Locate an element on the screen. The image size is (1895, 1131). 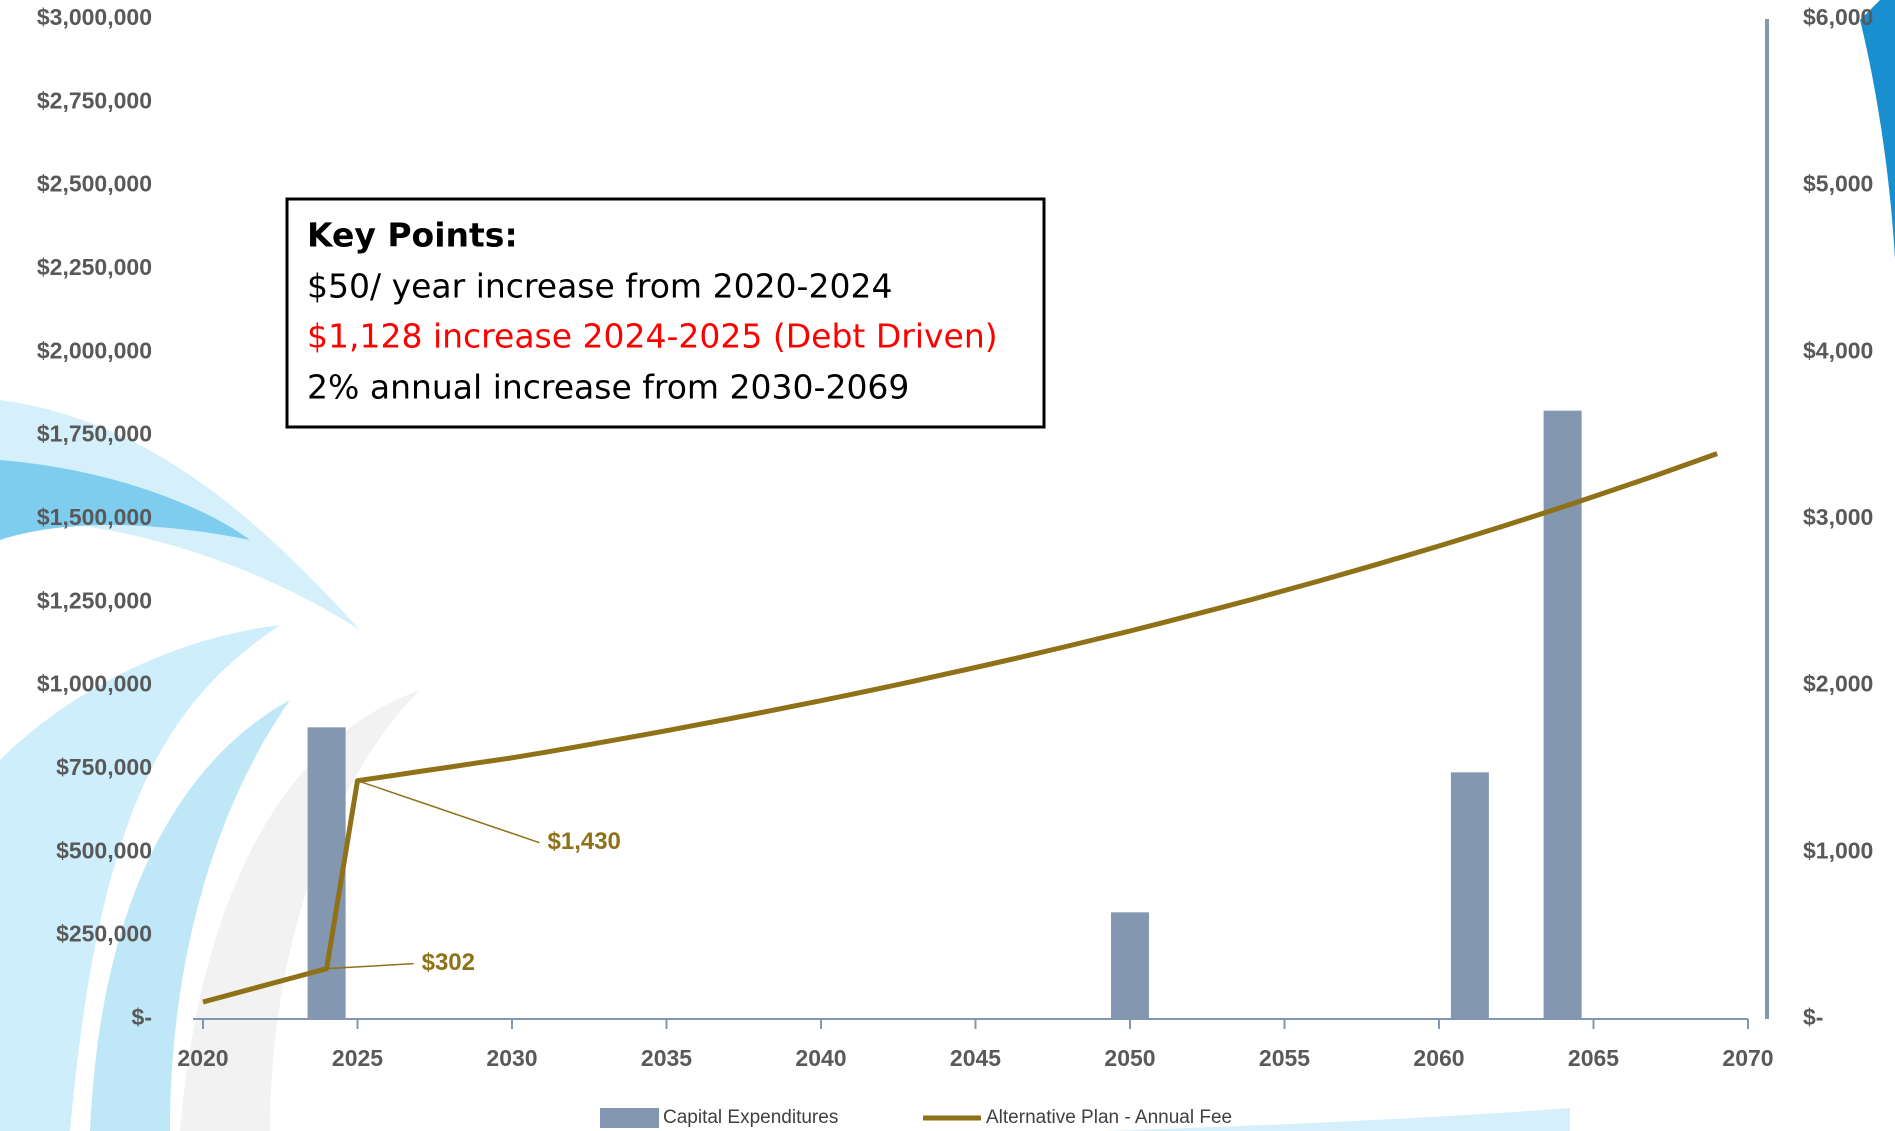
y2-tick-label: $4,000 is located at coordinates (1838, 350).